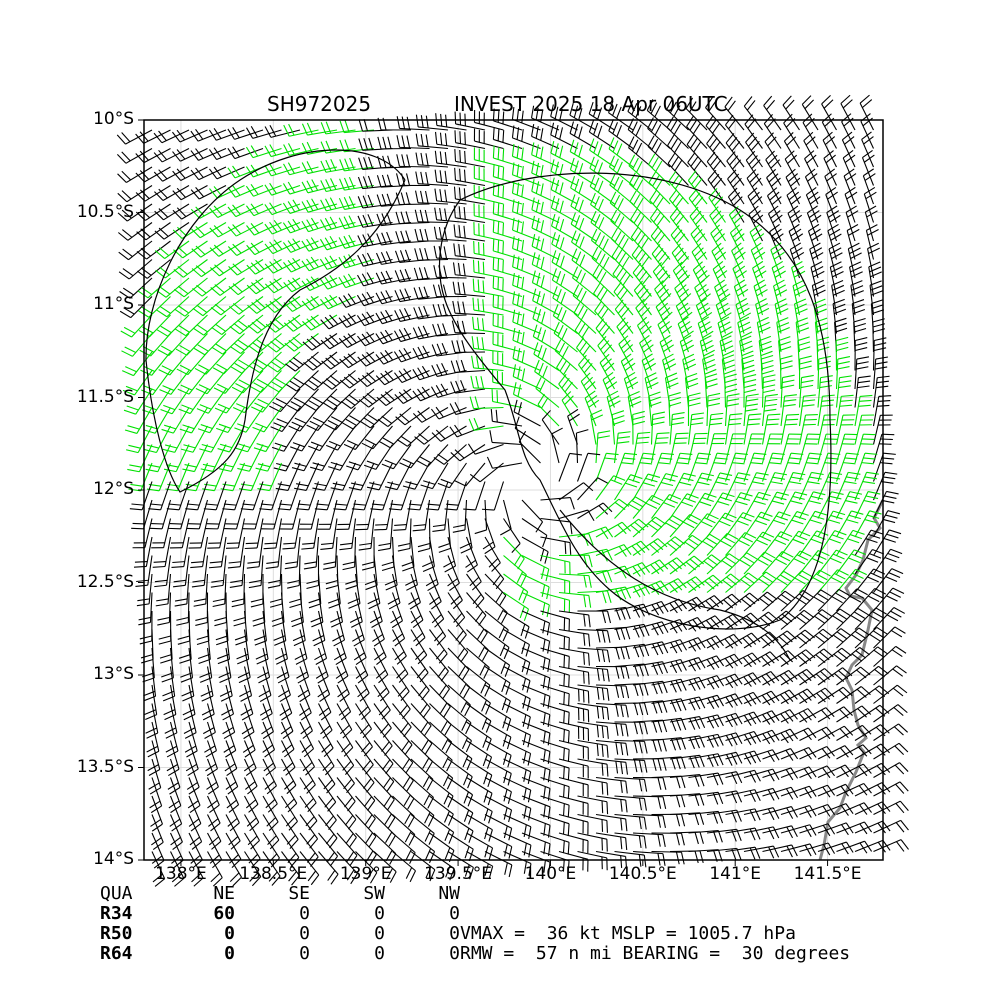  What do you see at coordinates (224, 913) in the screenshot?
I see `r34-ne: 60` at bounding box center [224, 913].